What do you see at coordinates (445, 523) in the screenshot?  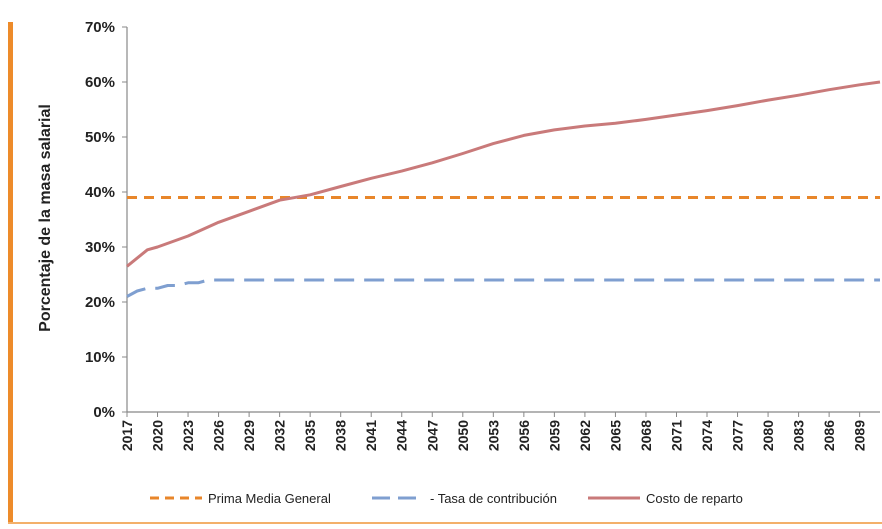 I see `accent-bar-bottom` at bounding box center [445, 523].